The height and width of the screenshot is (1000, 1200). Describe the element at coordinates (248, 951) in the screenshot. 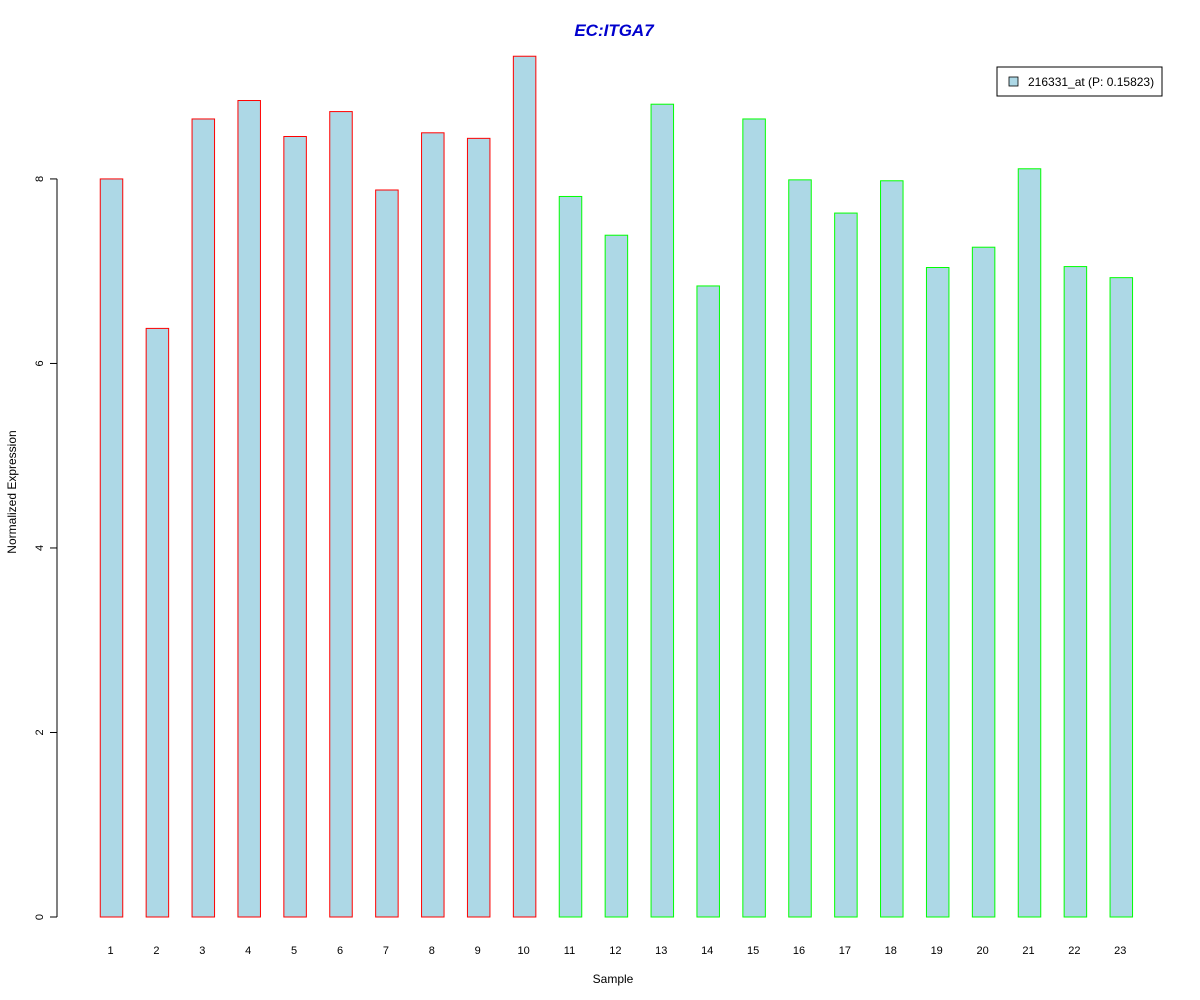

I see `x-tick-label: 4` at that location.